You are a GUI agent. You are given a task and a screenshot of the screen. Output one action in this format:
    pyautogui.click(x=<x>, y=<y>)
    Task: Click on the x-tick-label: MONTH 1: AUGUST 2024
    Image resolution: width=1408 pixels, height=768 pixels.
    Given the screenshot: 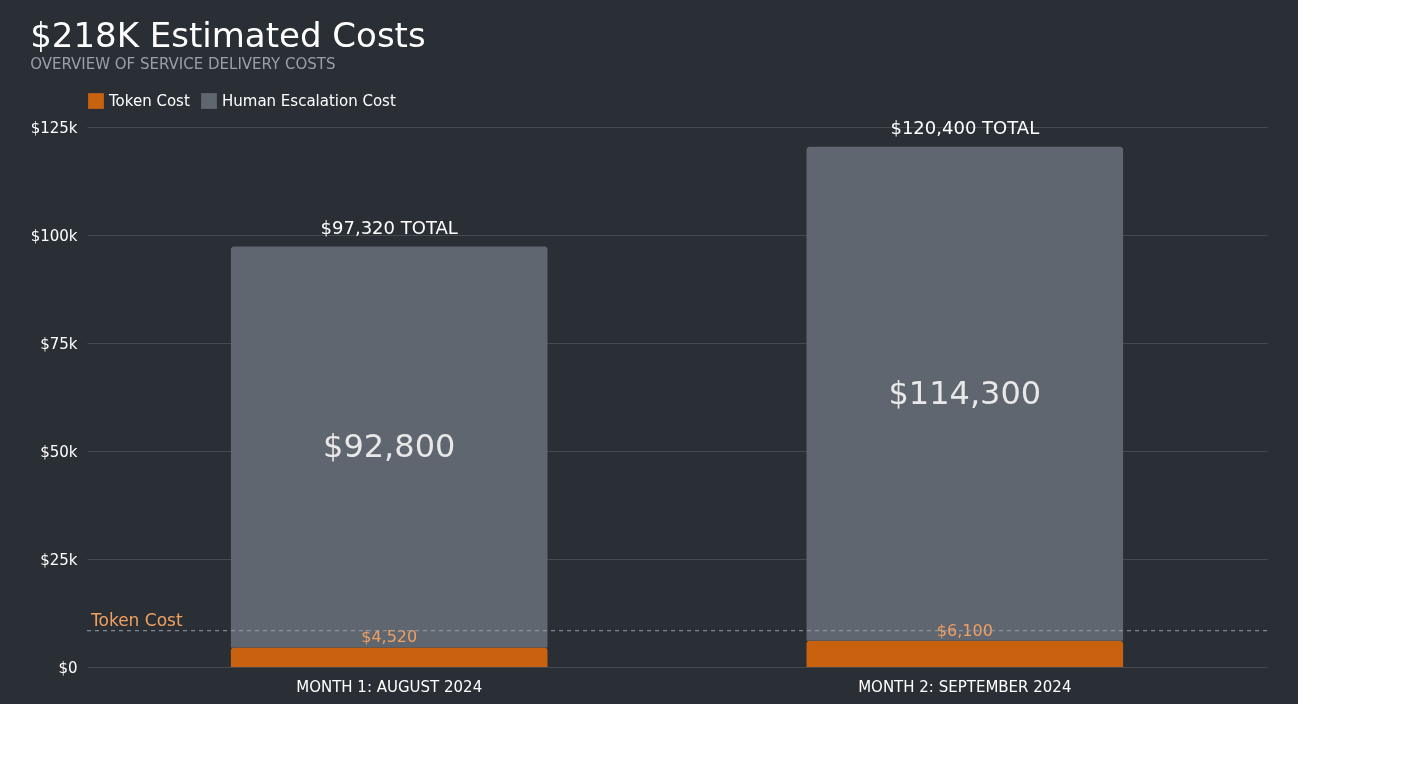 What is the action you would take?
    pyautogui.click(x=389, y=686)
    